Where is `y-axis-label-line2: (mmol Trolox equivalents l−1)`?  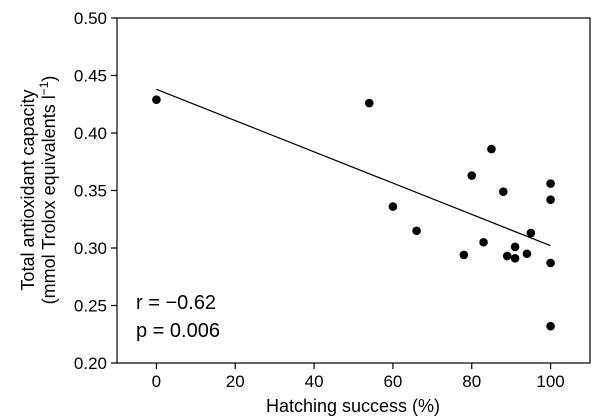 y-axis-label-line2: (mmol Trolox equivalents l−1) is located at coordinates (48, 190).